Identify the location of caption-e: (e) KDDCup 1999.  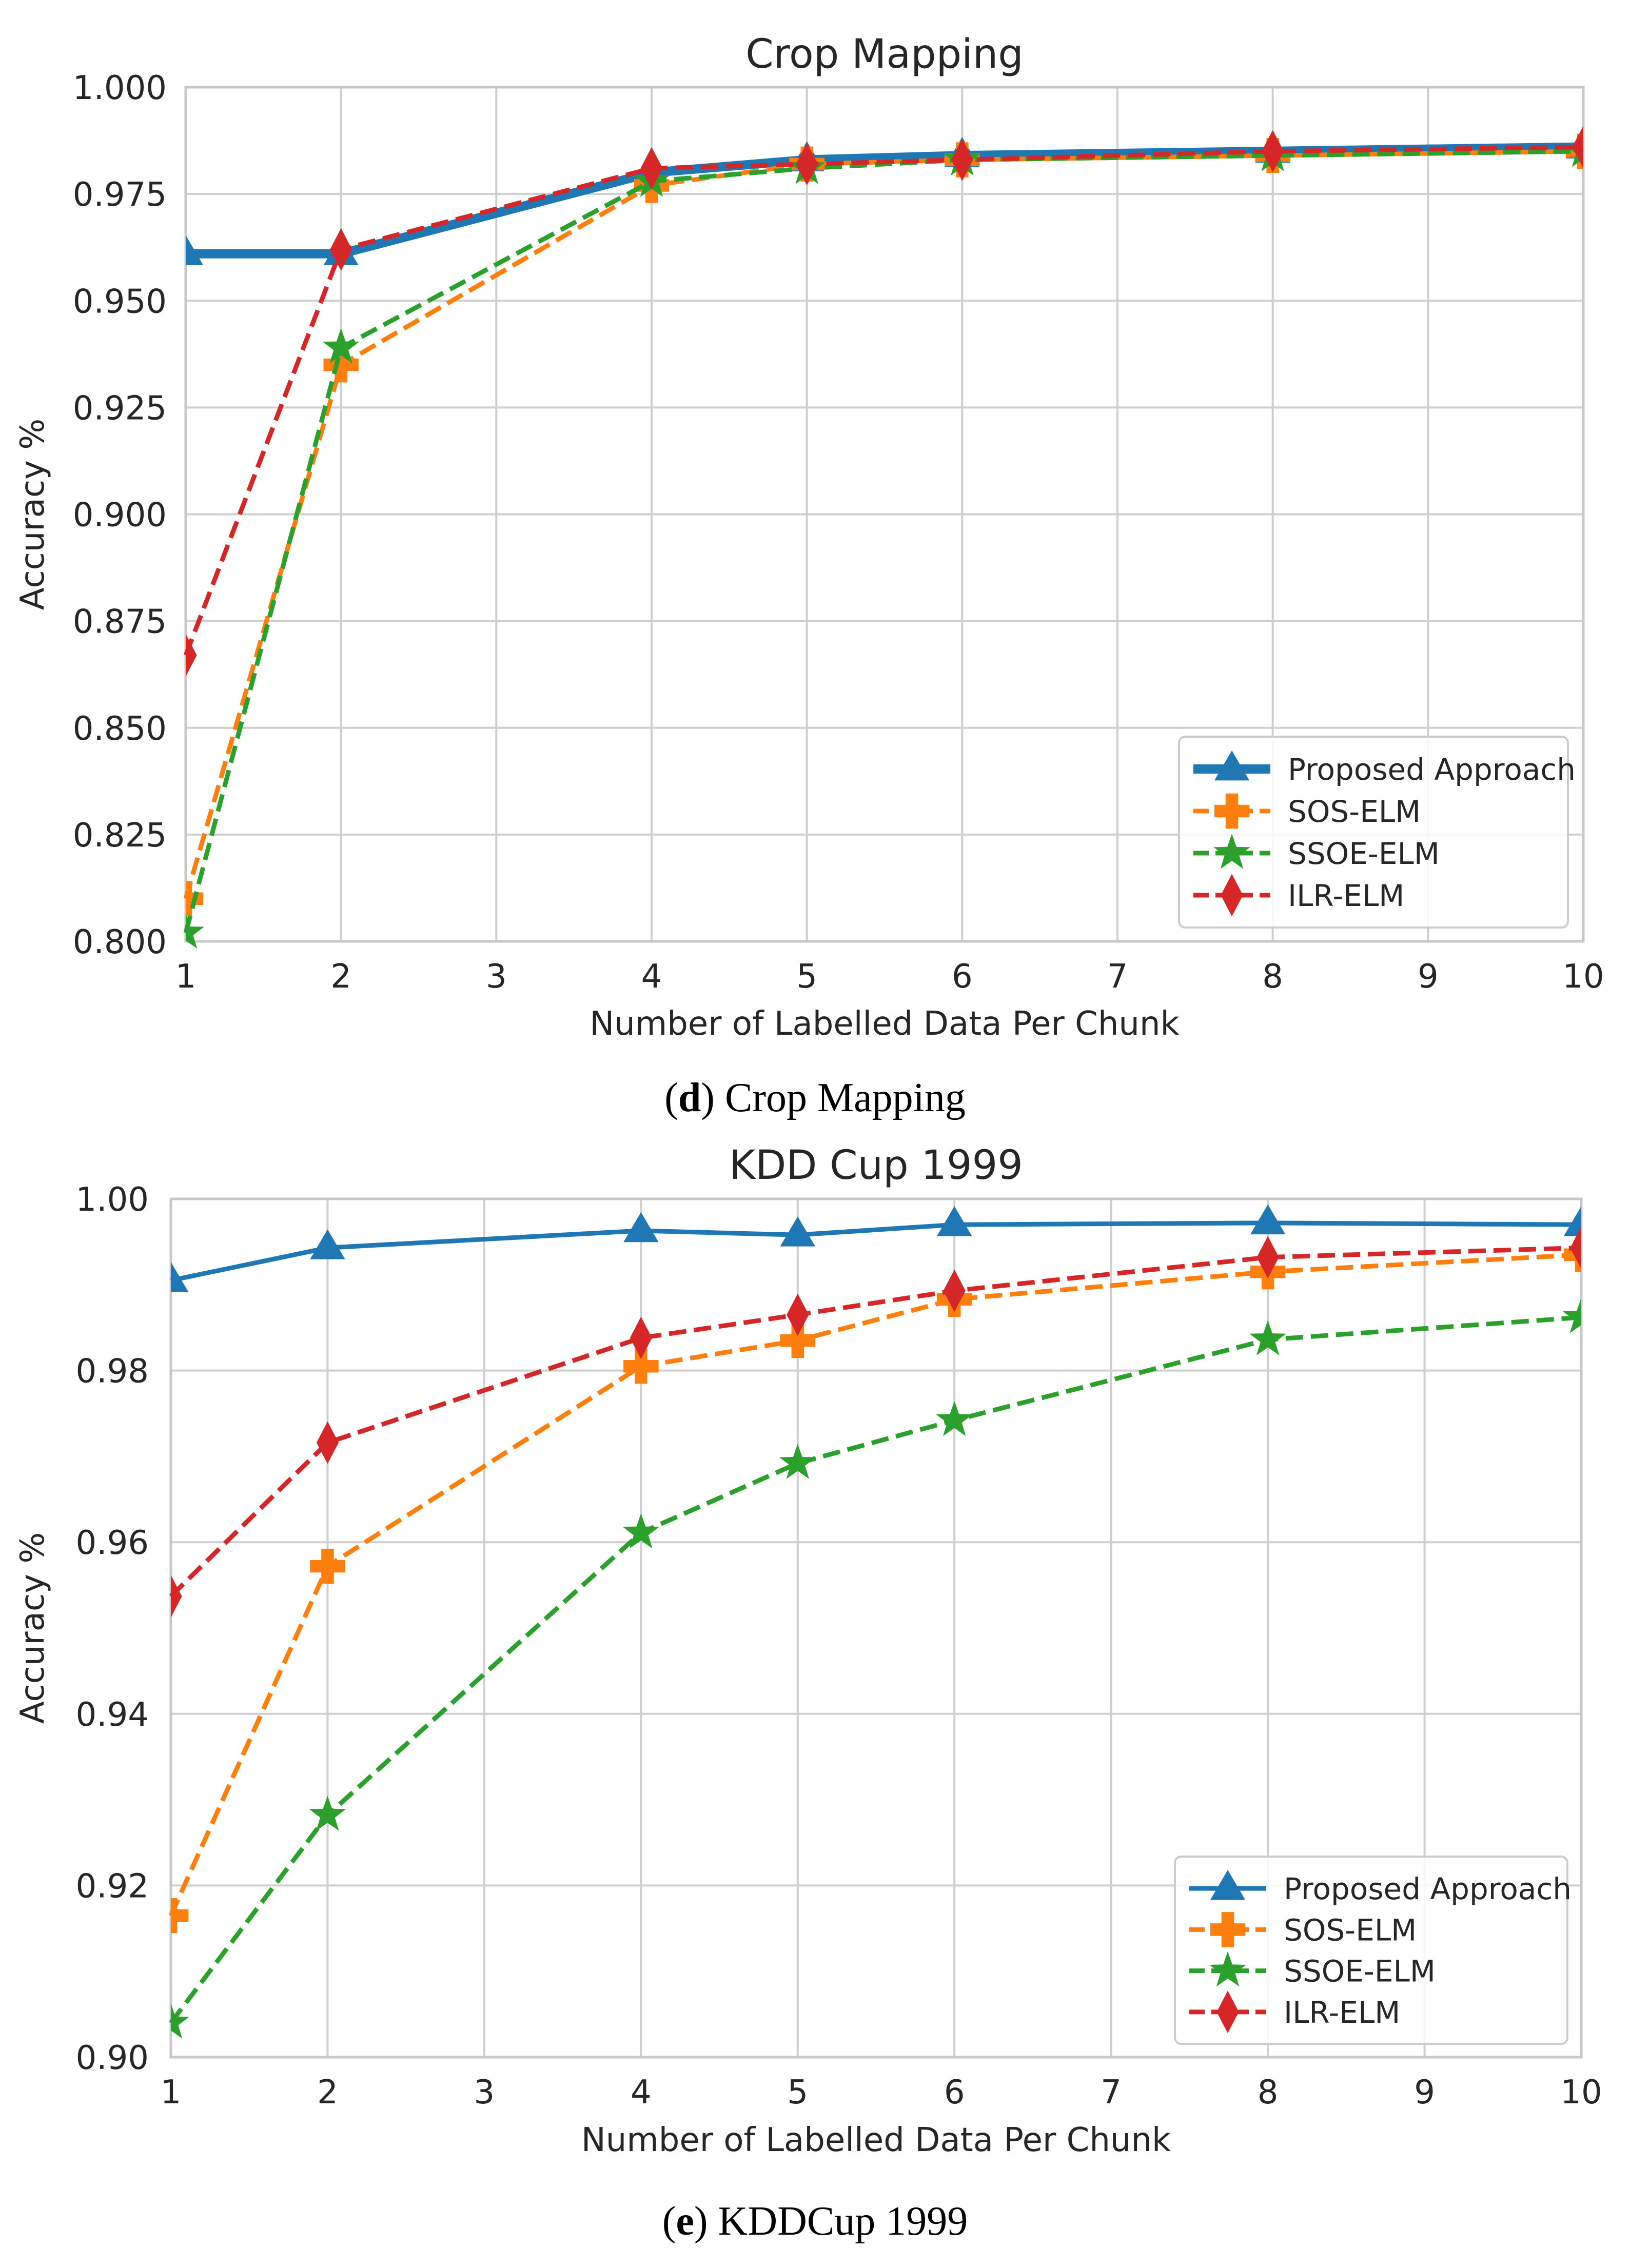
(815, 2221).